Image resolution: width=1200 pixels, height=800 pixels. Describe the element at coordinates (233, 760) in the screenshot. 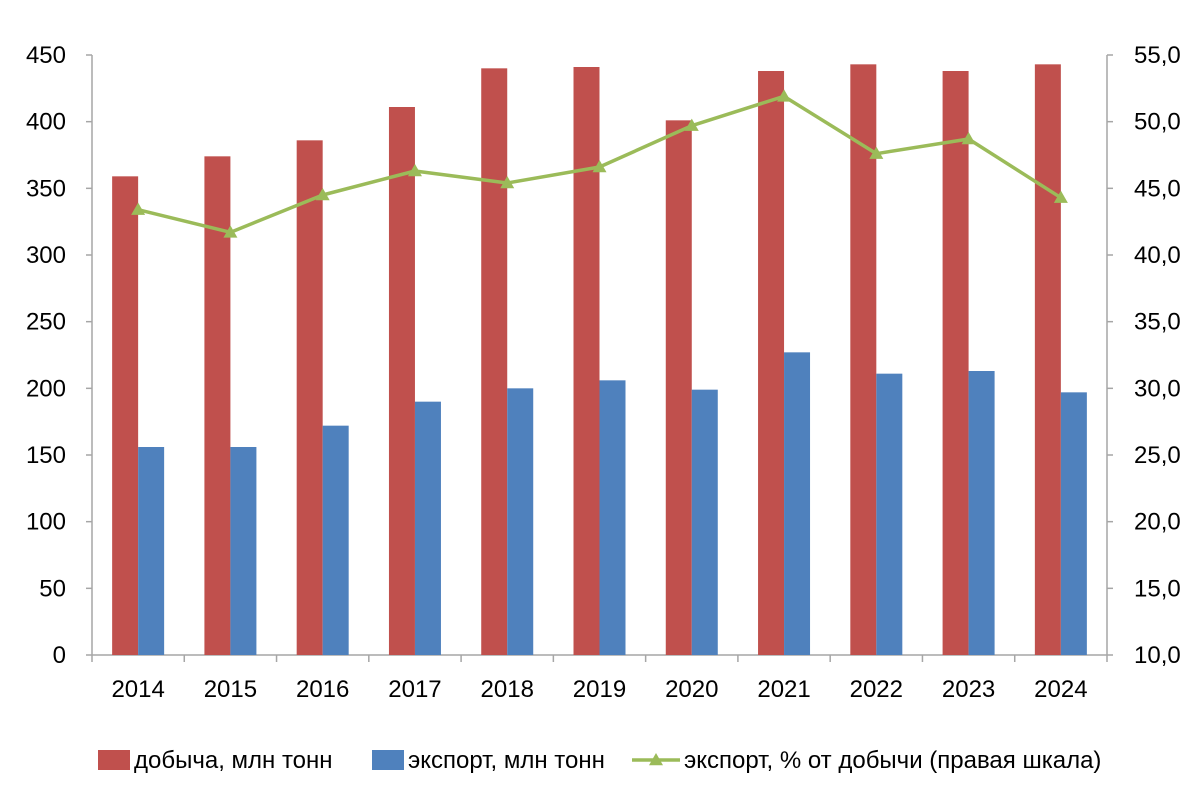

I see `legend-production-label: добыча, млн тонн` at that location.